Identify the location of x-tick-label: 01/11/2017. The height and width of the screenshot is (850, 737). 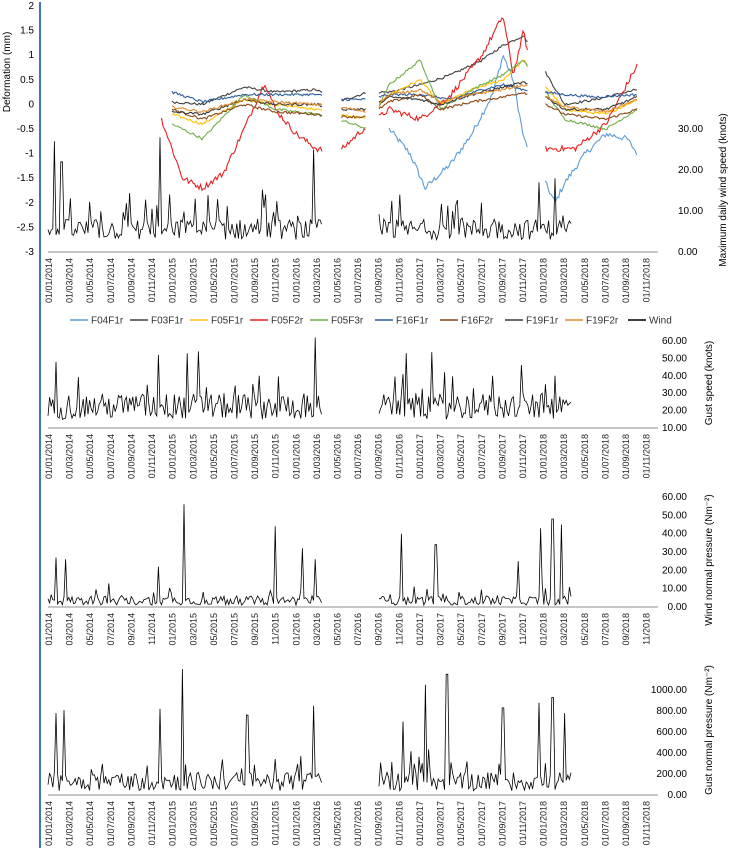
(523, 456).